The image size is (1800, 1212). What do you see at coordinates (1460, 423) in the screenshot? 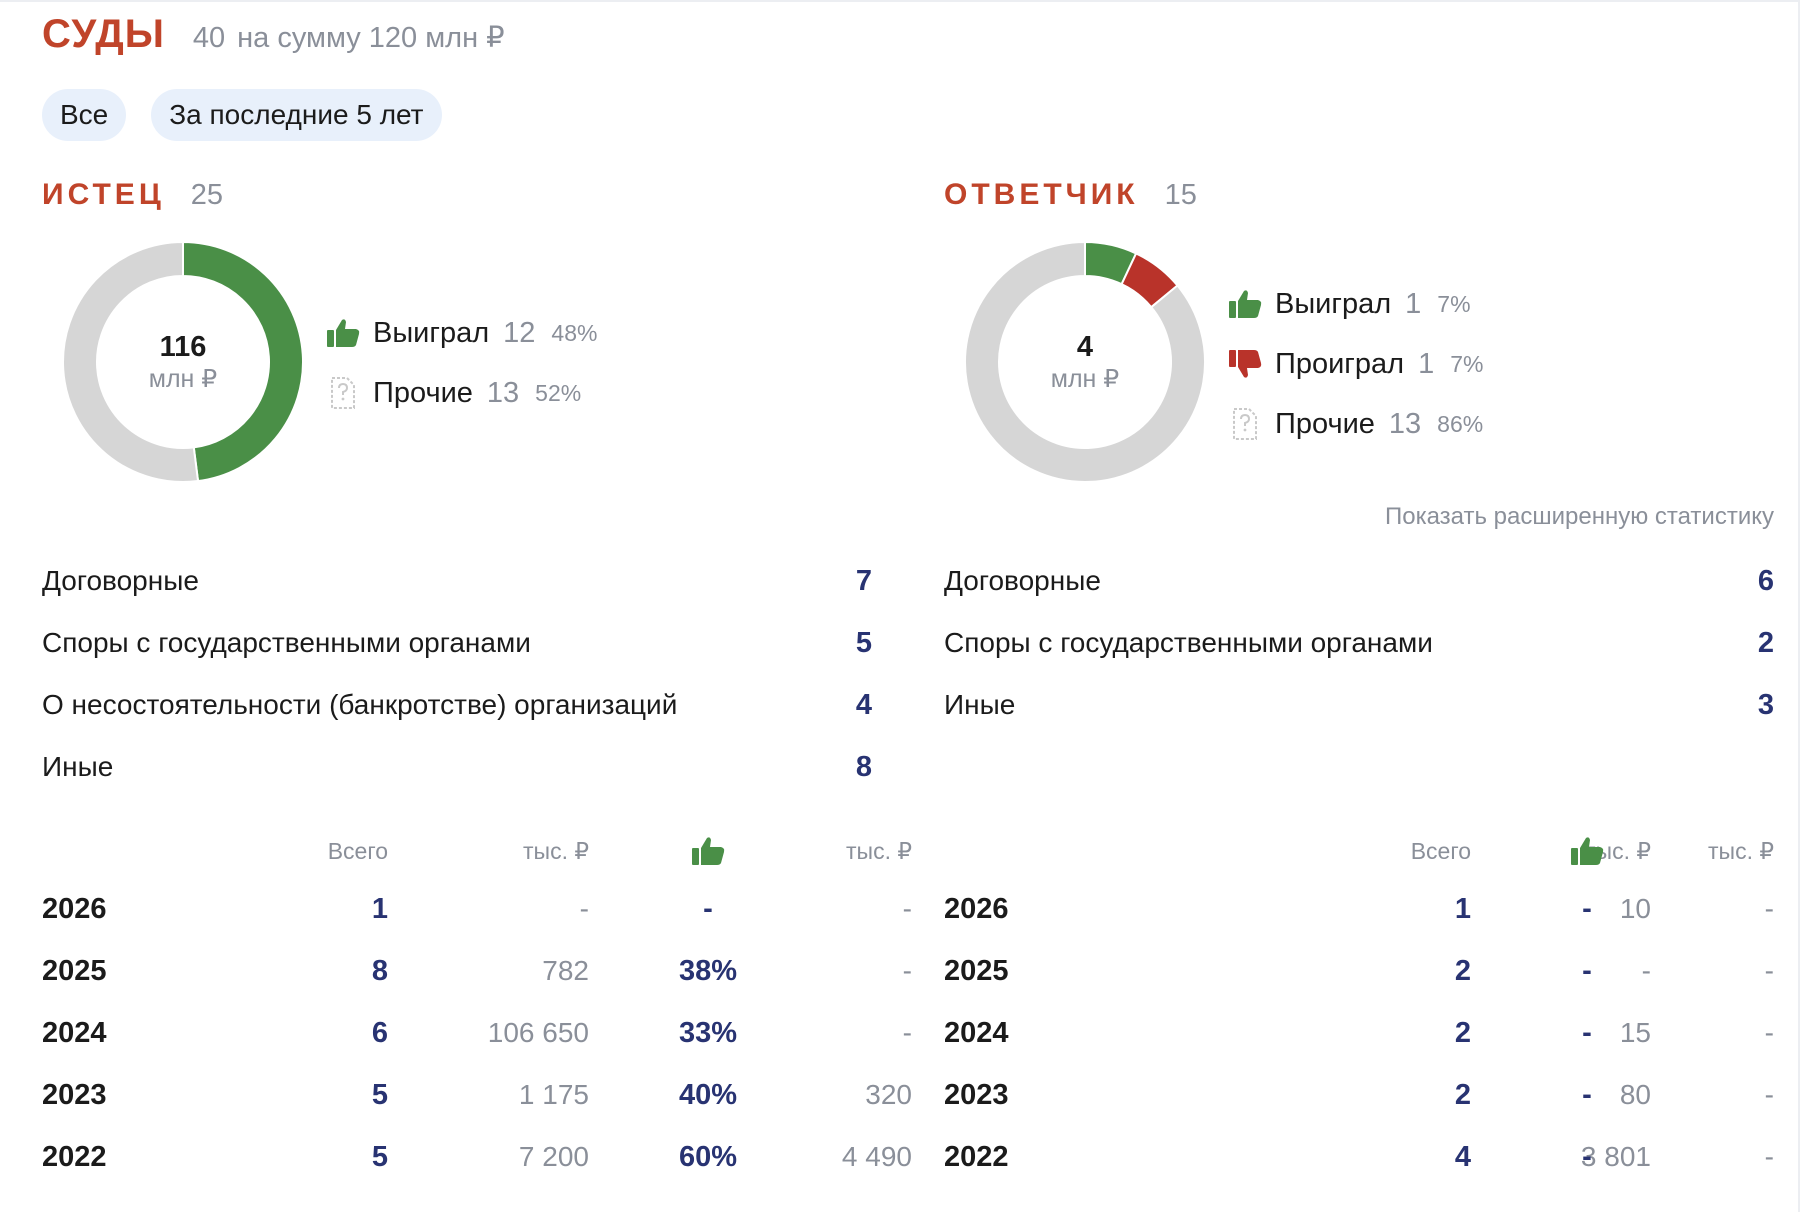
I see `legend-percent: 86%` at bounding box center [1460, 423].